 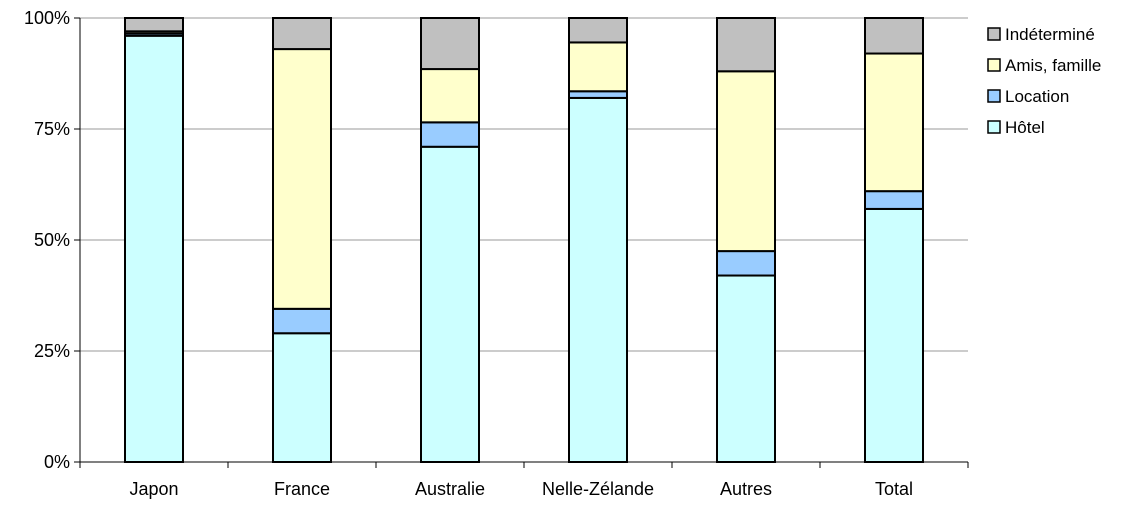 I want to click on legend-label: Amis, famille, so click(x=1053, y=65).